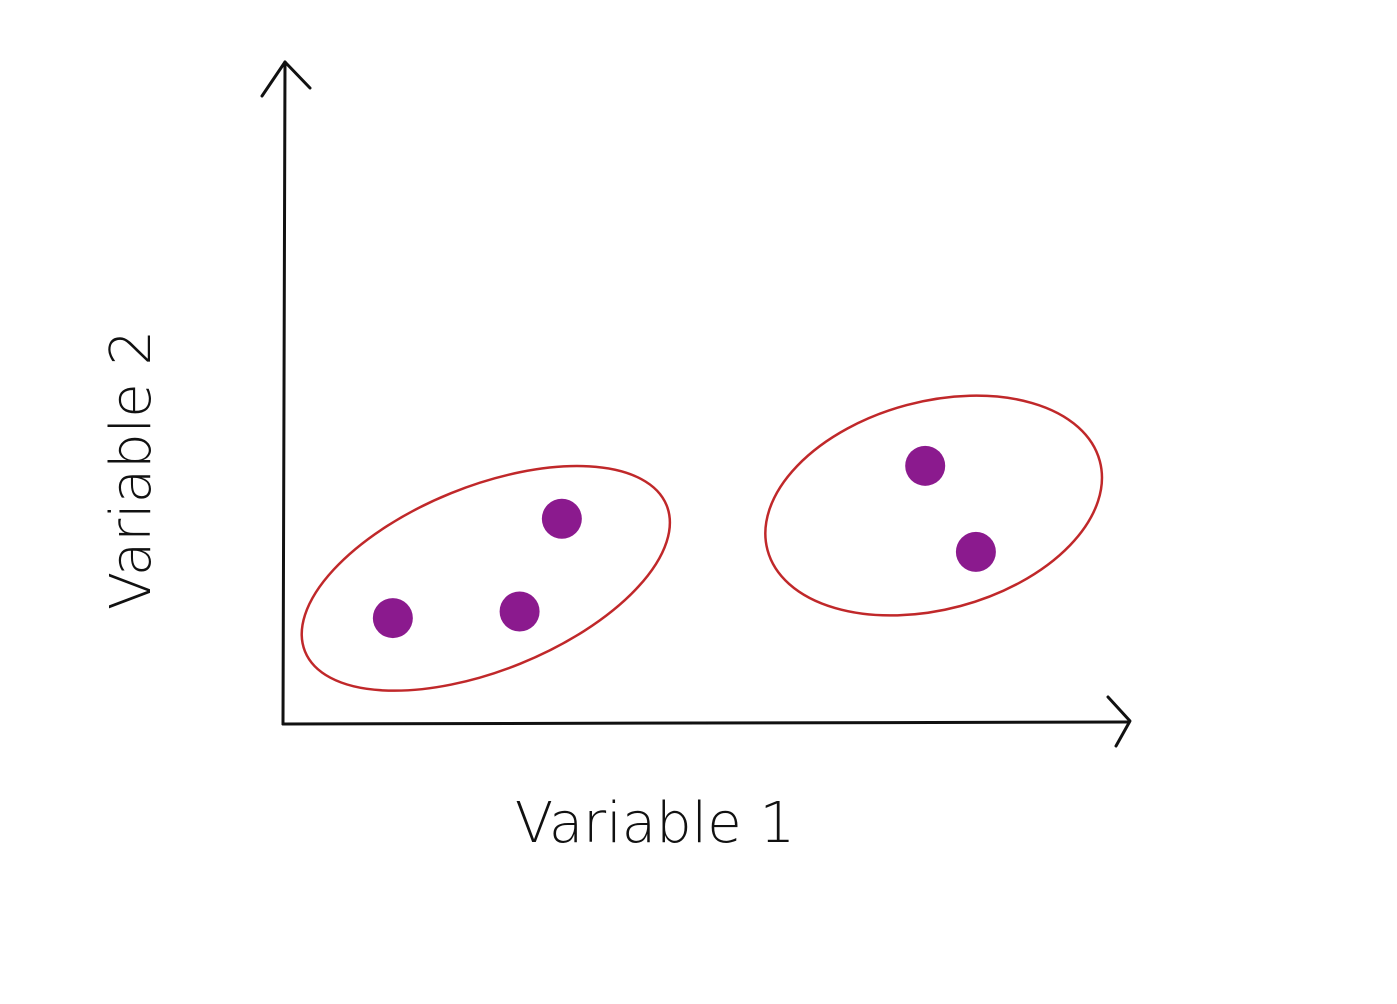 The image size is (1397, 1004). Describe the element at coordinates (284, 393) in the screenshot. I see `y-axis-line` at that location.